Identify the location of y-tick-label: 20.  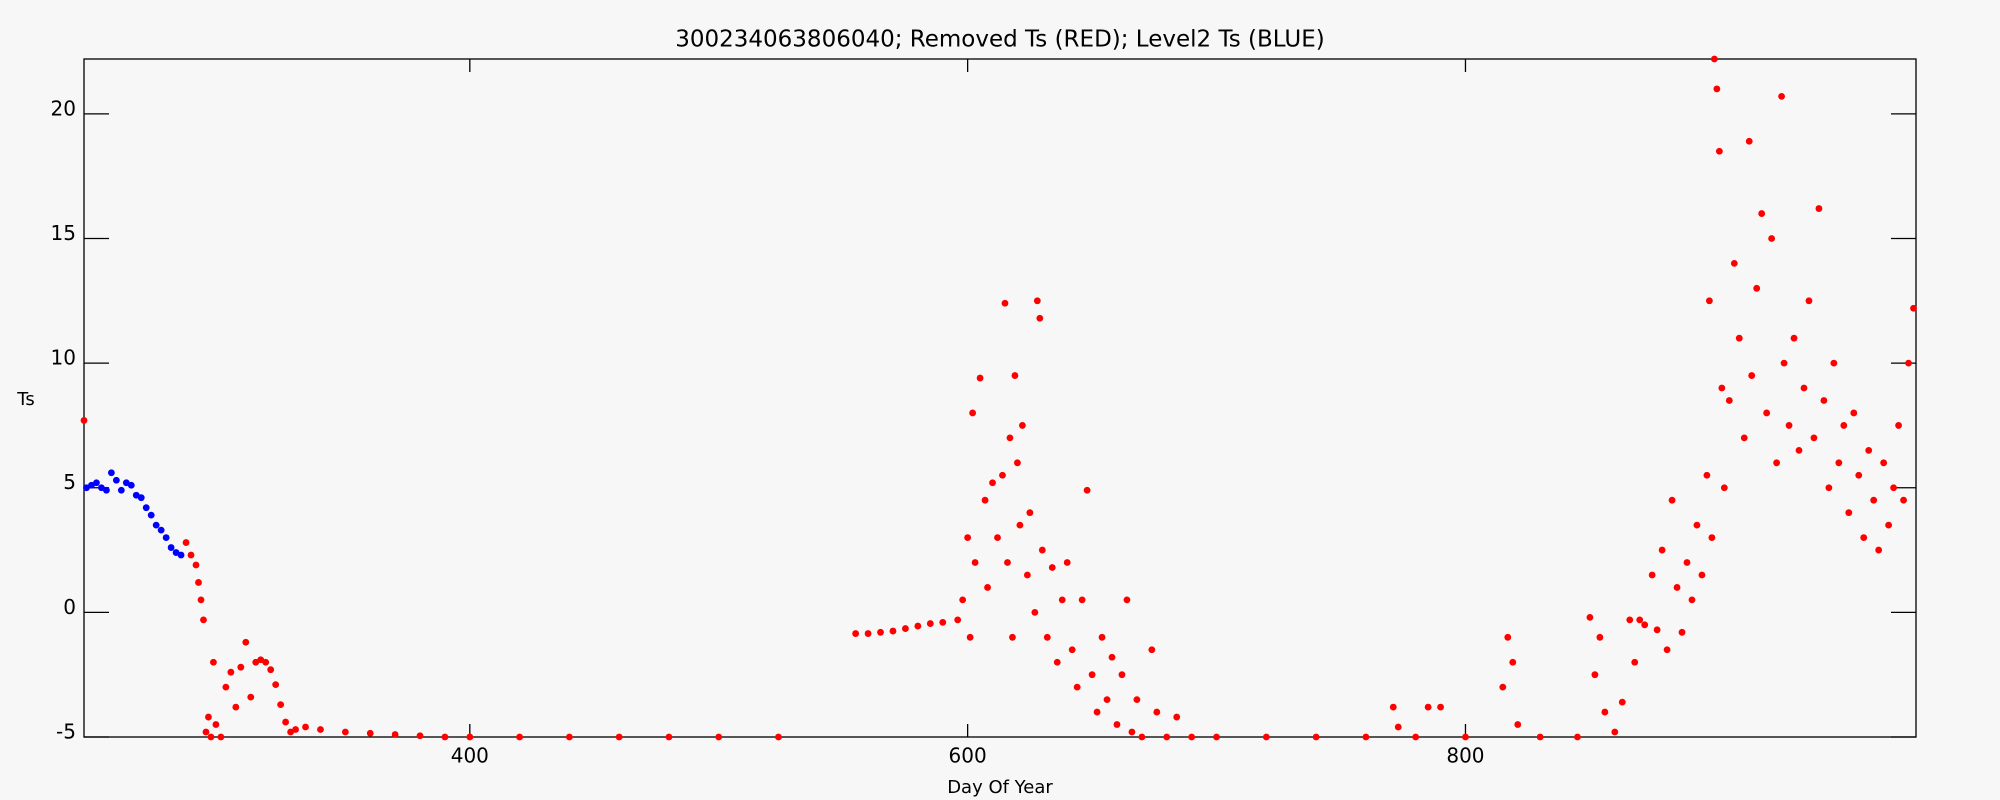
(63, 108).